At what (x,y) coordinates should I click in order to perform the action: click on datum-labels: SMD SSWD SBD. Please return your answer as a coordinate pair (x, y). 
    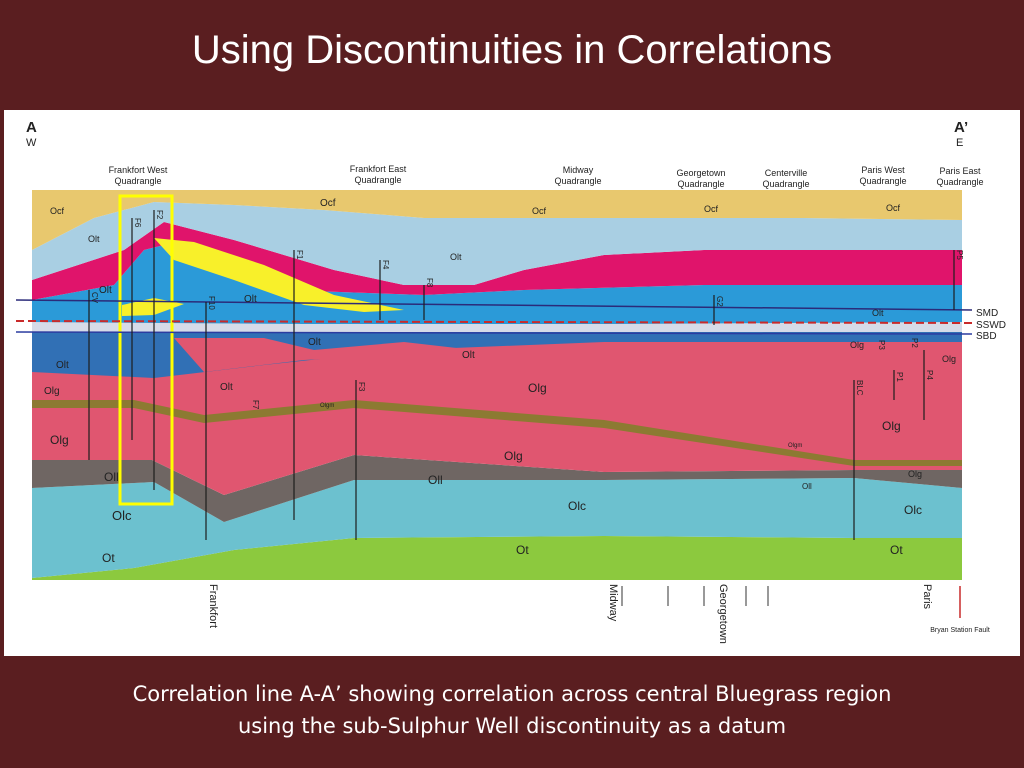
    Looking at the image, I should click on (991, 325).